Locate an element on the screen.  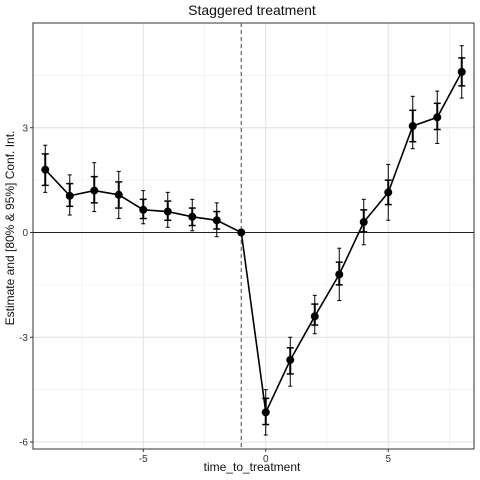
y-tick-label: 3 is located at coordinates (25, 128).